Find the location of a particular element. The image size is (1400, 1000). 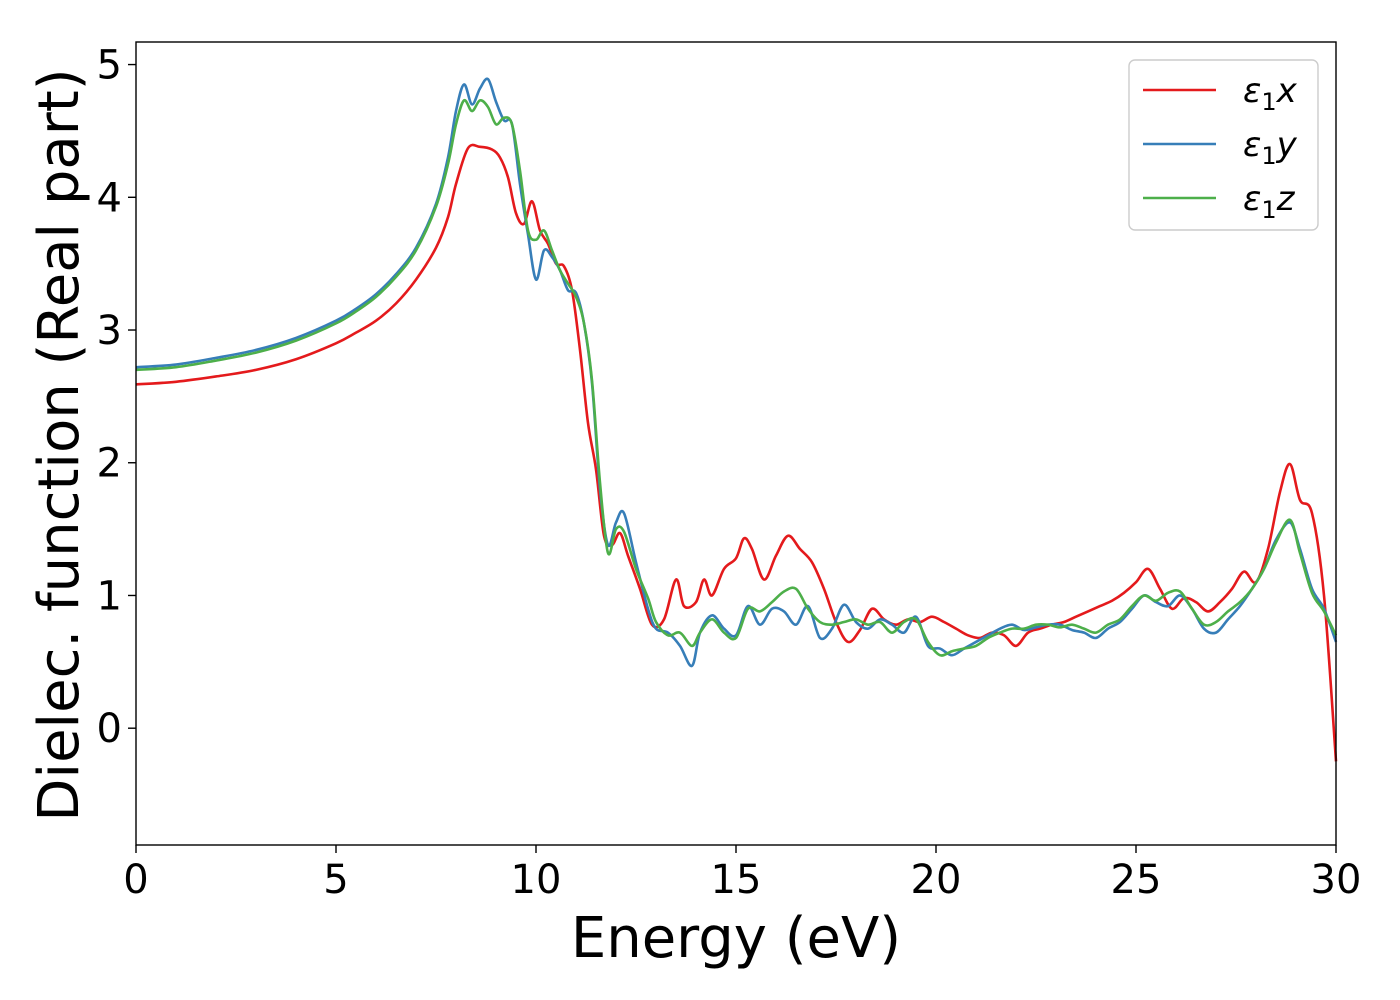

x-axis-ticks: 0 5 10 15 20 25 30 is located at coordinates (742, 874).